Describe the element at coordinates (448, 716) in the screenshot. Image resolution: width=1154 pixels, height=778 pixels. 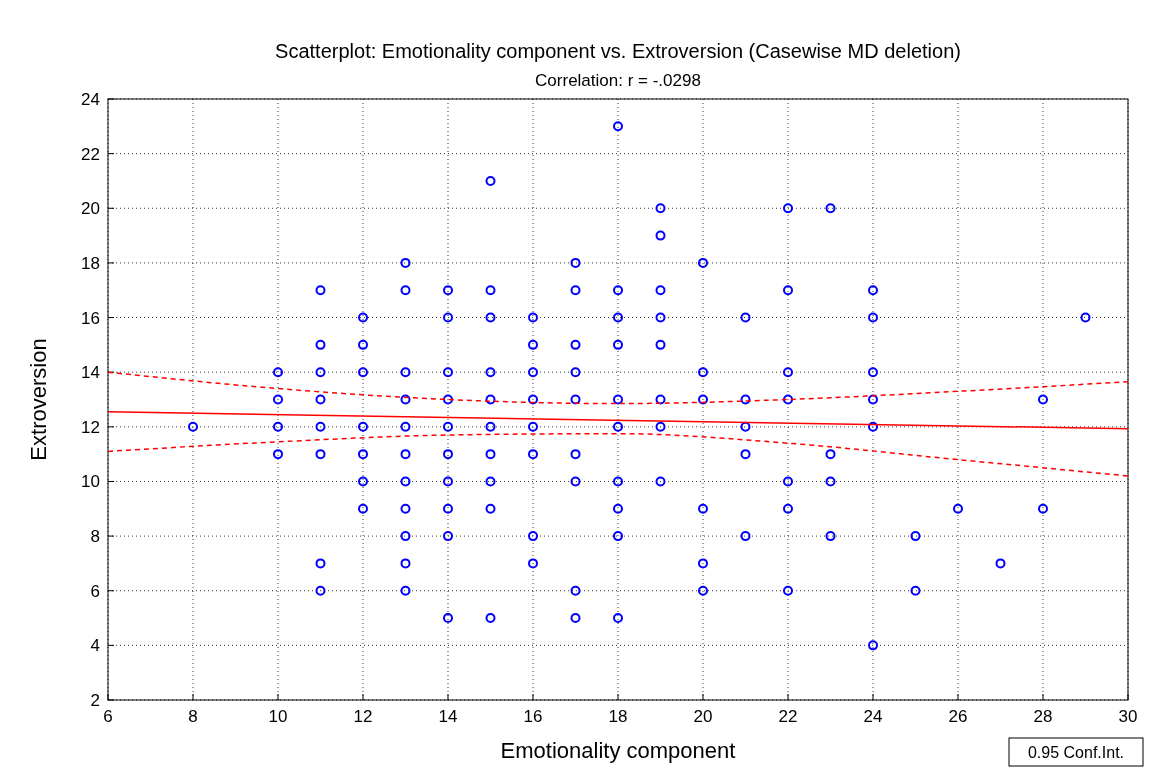
I see `x-tick-label: 14` at that location.